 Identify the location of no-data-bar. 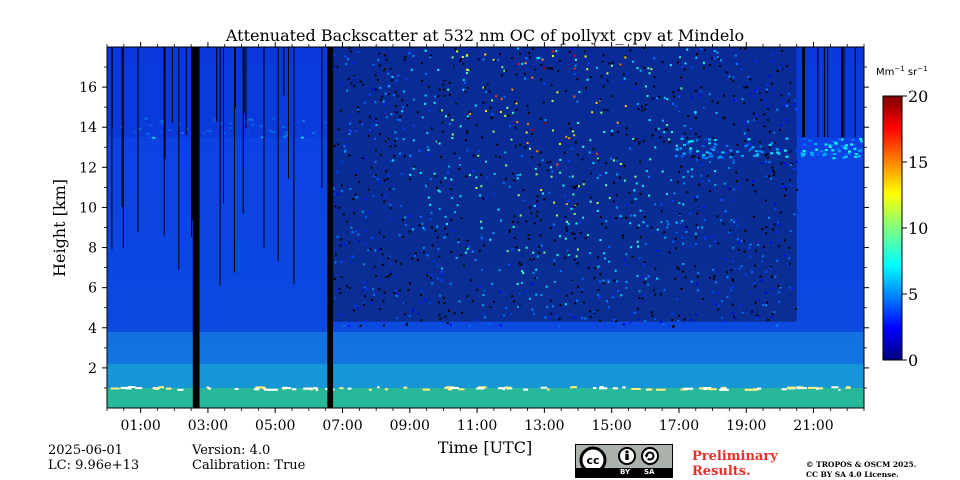
(330, 227).